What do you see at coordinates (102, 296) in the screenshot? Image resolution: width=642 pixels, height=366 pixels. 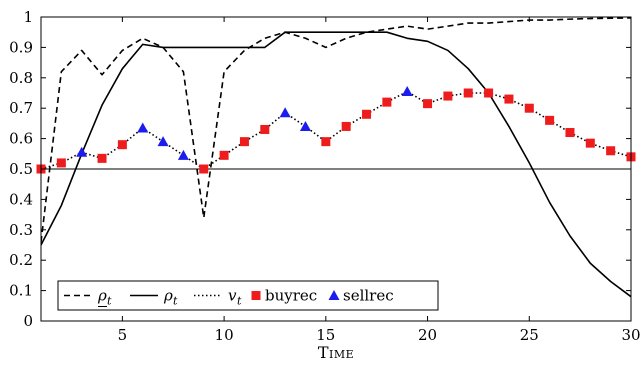 I see `legend-label-0: ρ` at bounding box center [102, 296].